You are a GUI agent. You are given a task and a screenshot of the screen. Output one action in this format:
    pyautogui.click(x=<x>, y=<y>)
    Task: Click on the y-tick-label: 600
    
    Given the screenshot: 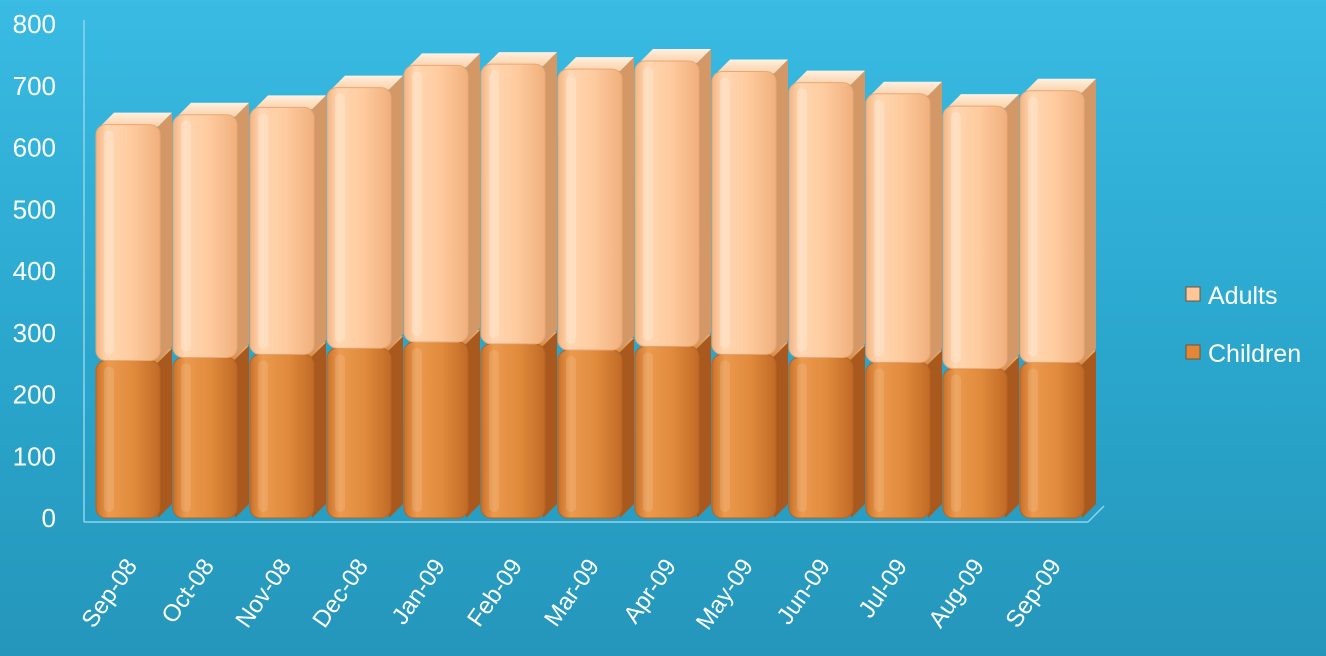 What is the action you would take?
    pyautogui.click(x=34, y=148)
    